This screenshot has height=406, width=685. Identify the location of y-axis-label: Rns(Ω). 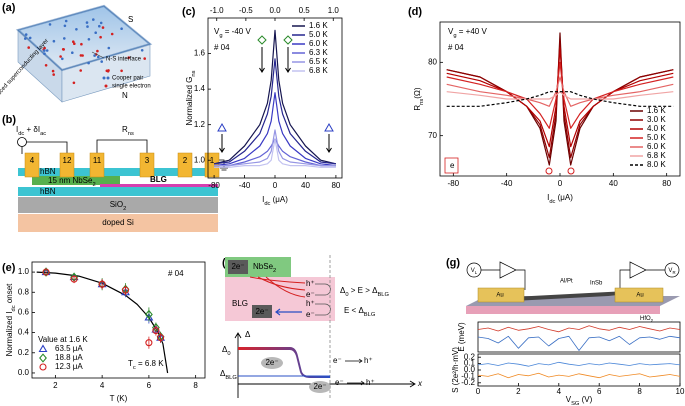
(418, 99).